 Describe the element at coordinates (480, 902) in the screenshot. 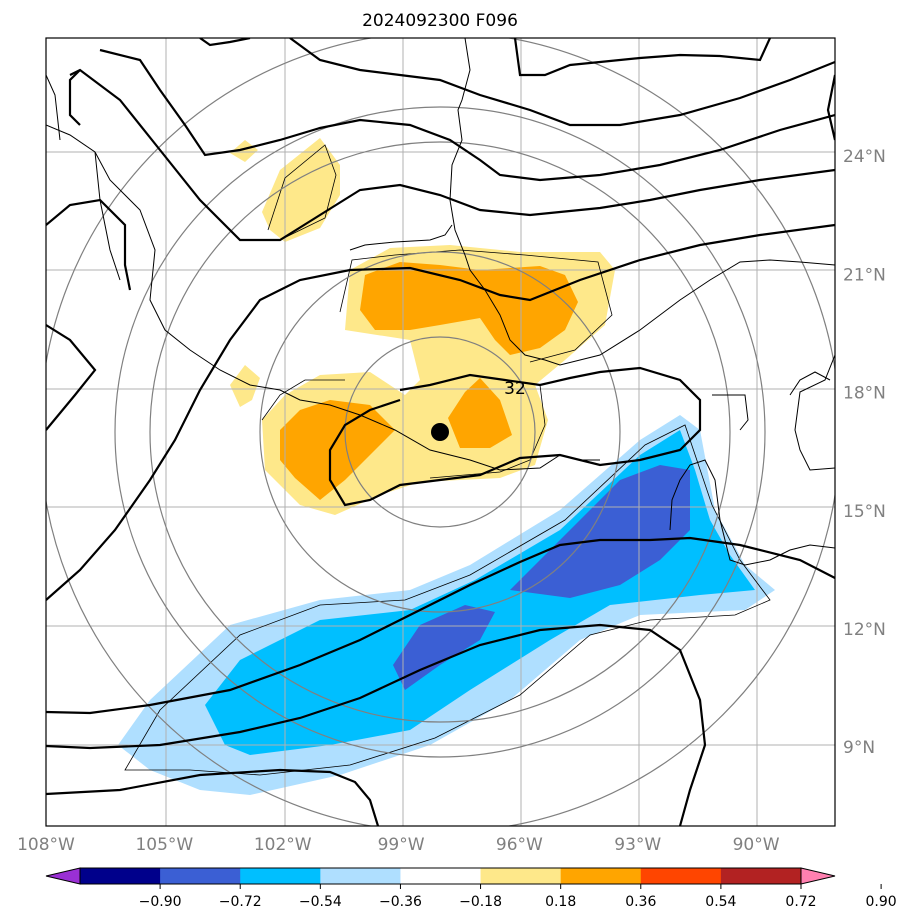

I see `colorbar-tick-label: −0.18` at that location.